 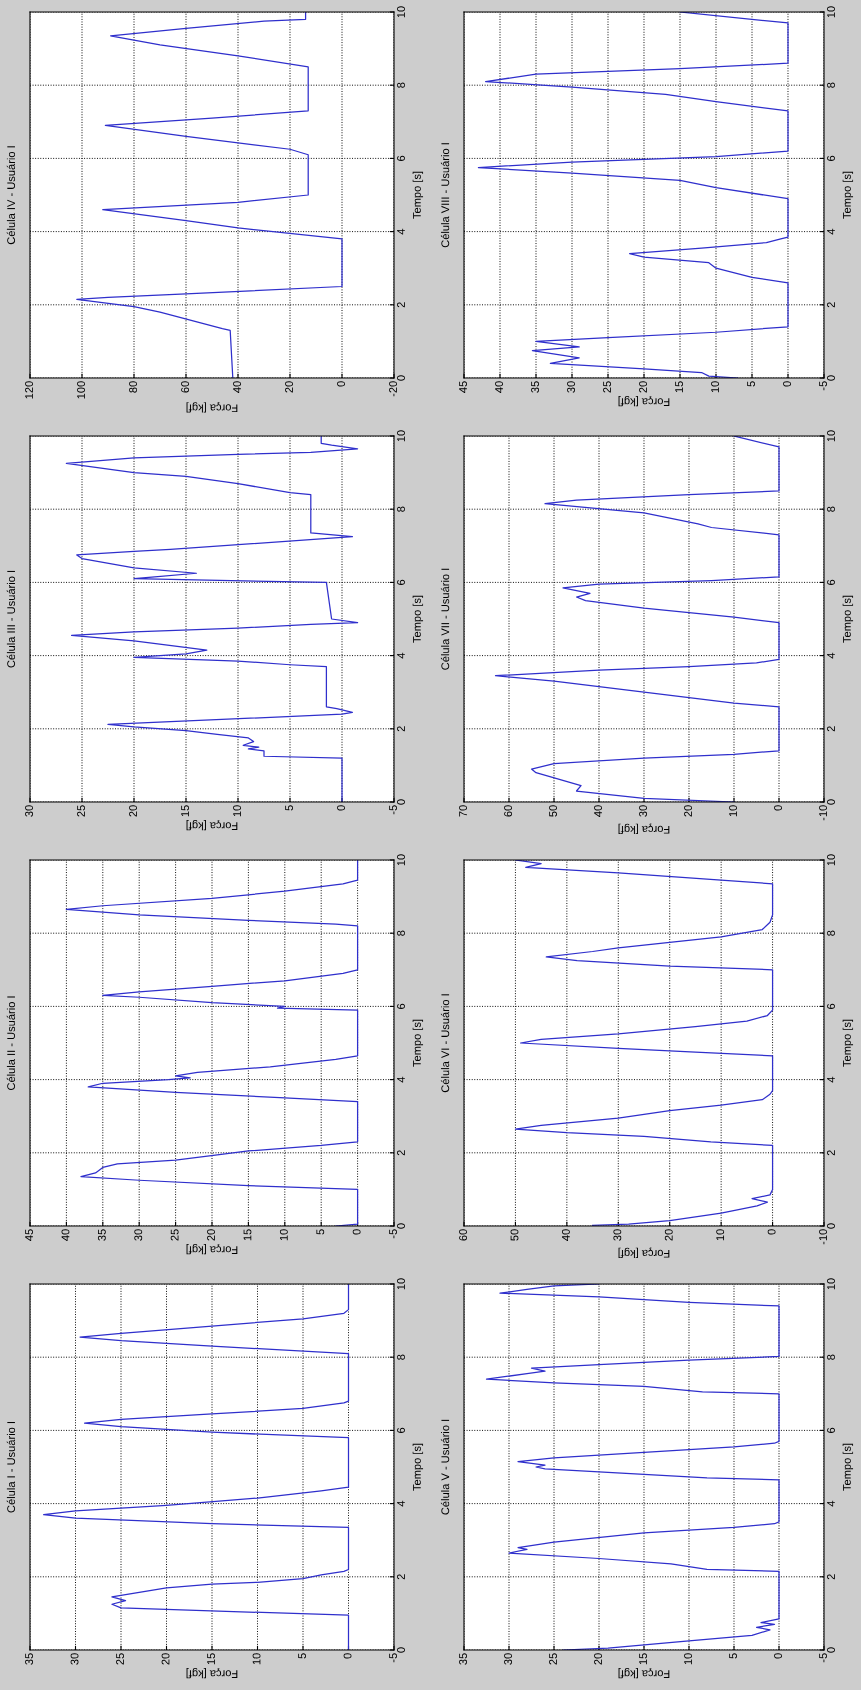 What do you see at coordinates (81, 390) in the screenshot?
I see `x-tick-label: 100` at bounding box center [81, 390].